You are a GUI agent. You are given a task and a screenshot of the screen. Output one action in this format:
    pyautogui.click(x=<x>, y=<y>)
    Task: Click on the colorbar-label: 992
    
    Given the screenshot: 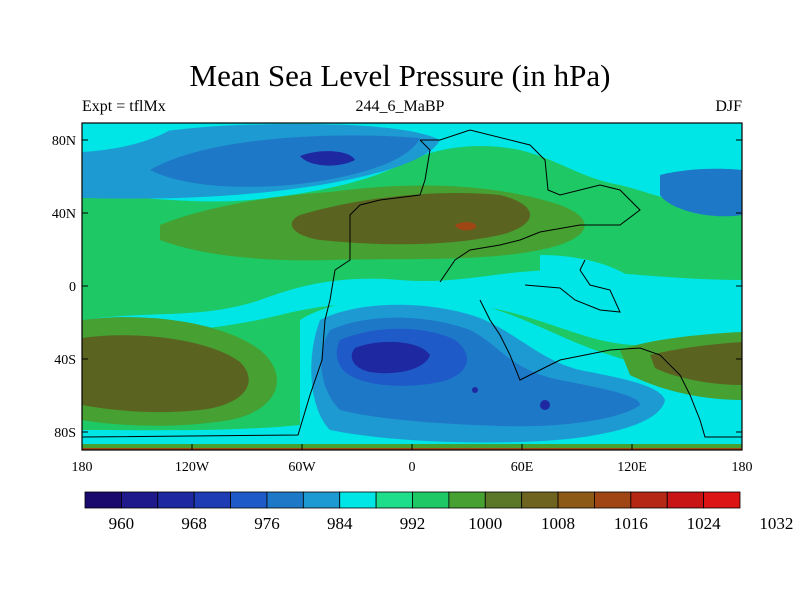 What is the action you would take?
    pyautogui.click(x=413, y=523)
    